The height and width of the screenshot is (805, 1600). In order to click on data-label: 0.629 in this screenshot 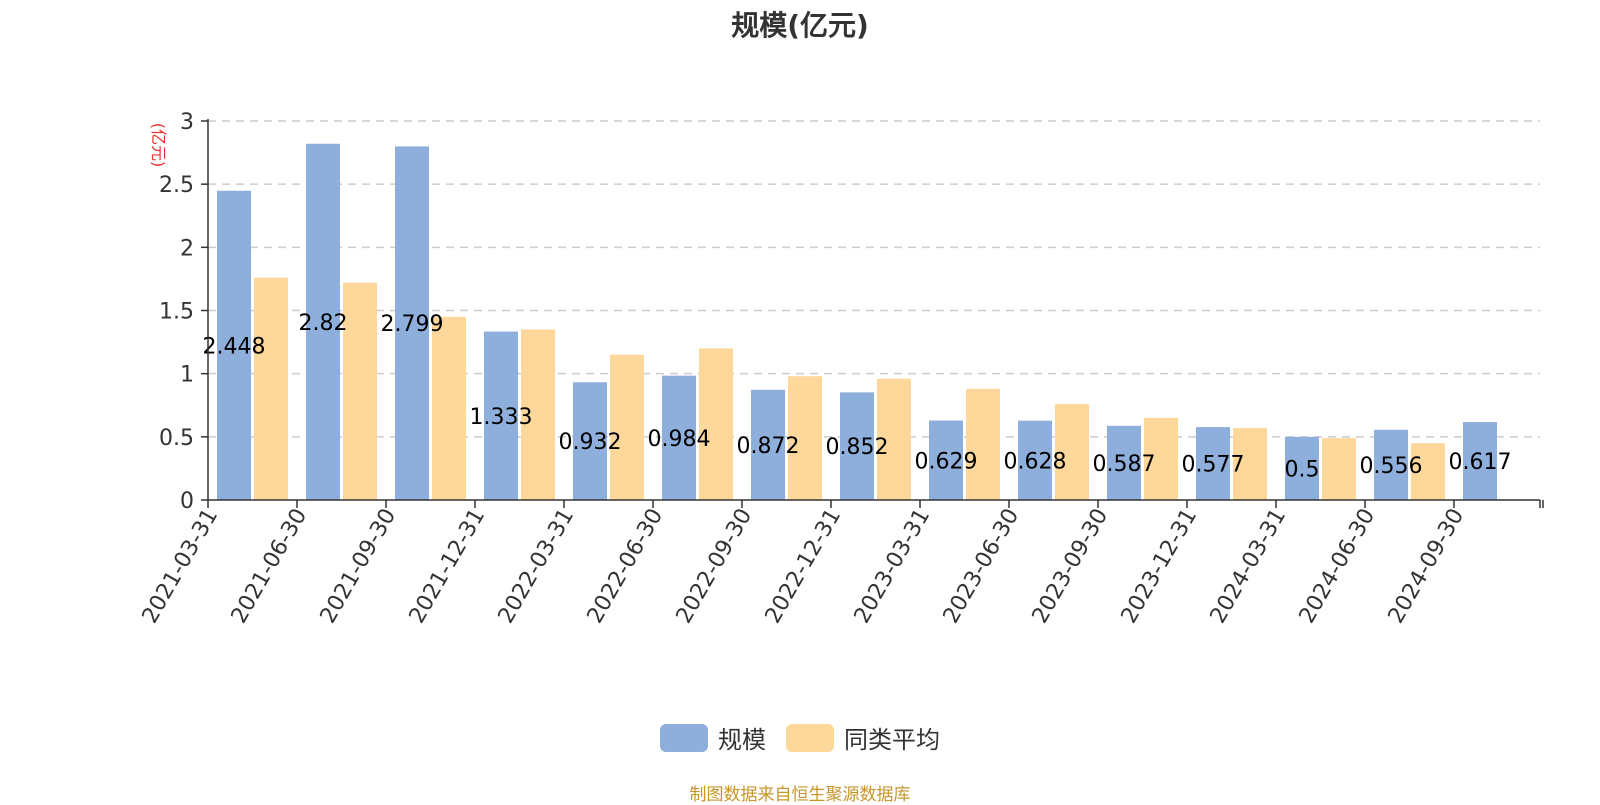, I will do `click(946, 461)`.